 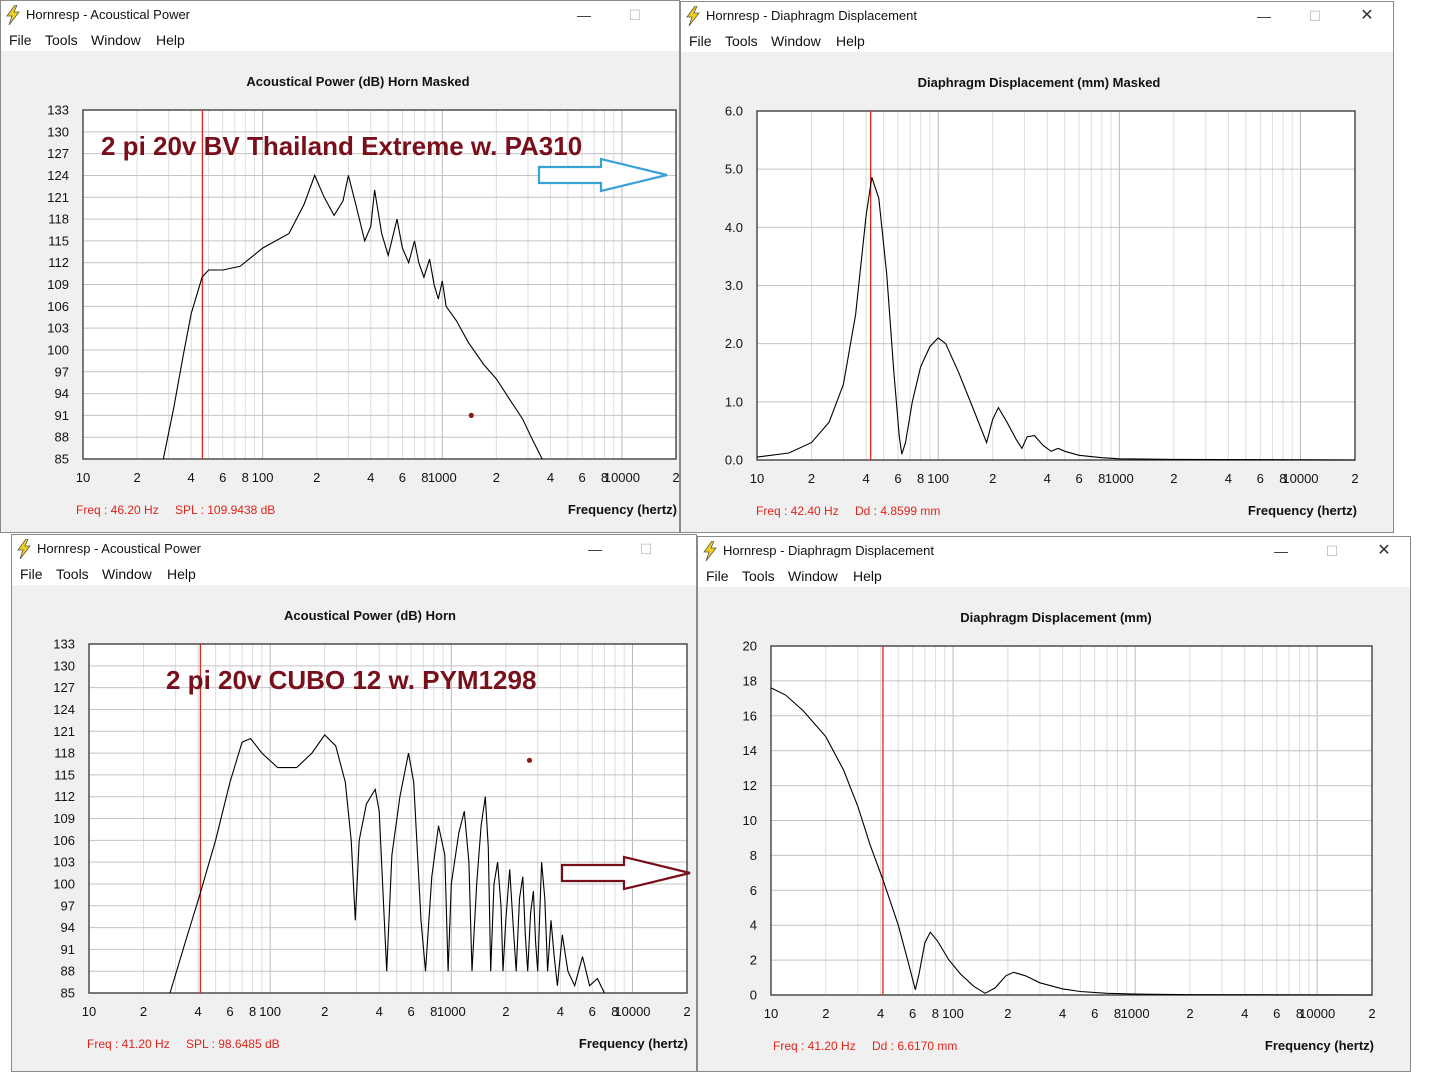 What do you see at coordinates (897, 511) in the screenshot?
I see `dd-readout: Dd : 4.8599 mm` at bounding box center [897, 511].